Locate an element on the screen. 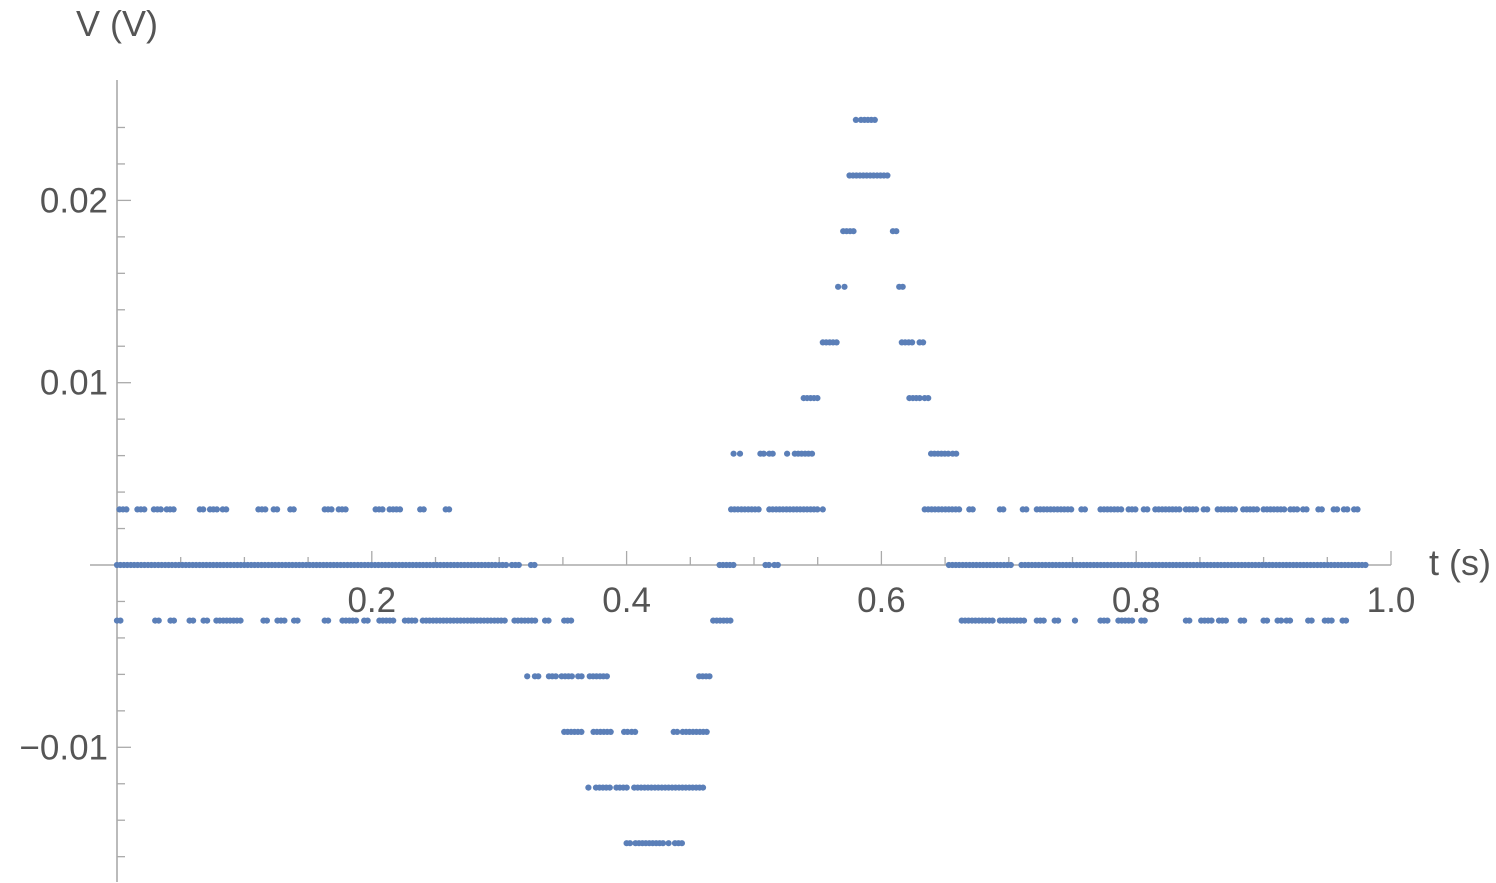 Image resolution: width=1496 pixels, height=883 pixels. x-tick-label: 0.6 is located at coordinates (881, 600).